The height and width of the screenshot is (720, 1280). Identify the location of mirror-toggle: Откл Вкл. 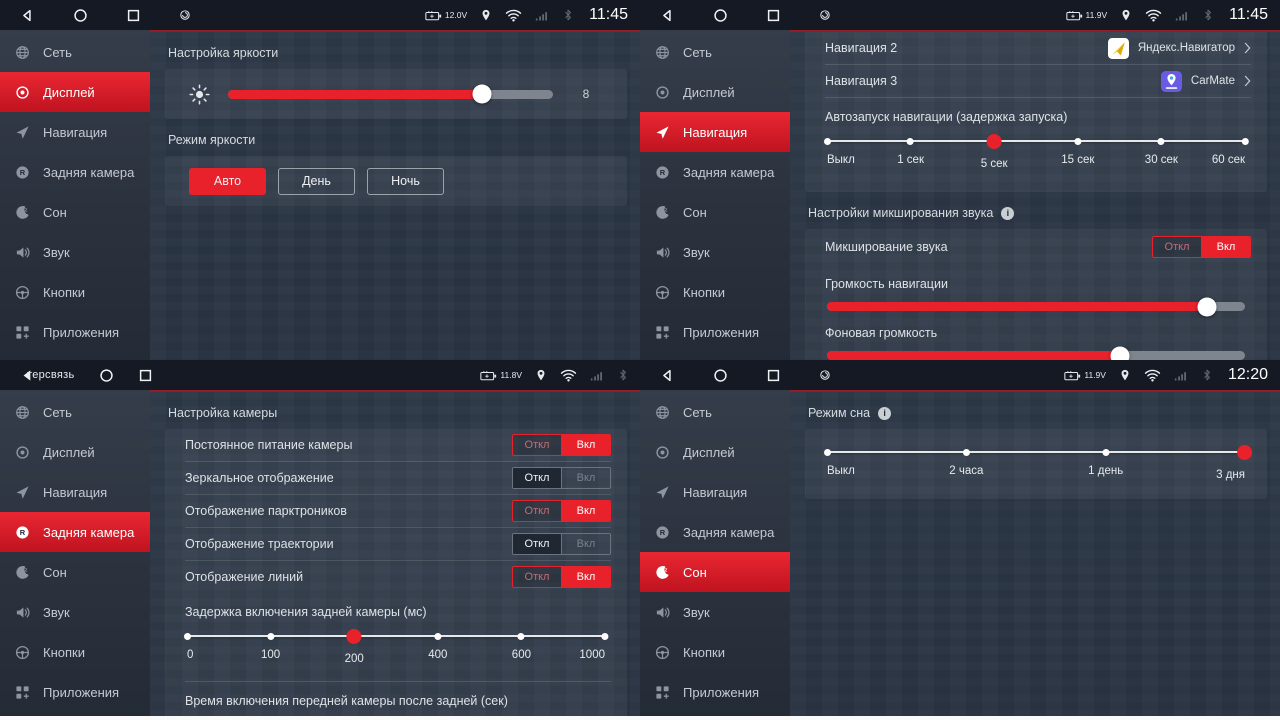
(561, 478).